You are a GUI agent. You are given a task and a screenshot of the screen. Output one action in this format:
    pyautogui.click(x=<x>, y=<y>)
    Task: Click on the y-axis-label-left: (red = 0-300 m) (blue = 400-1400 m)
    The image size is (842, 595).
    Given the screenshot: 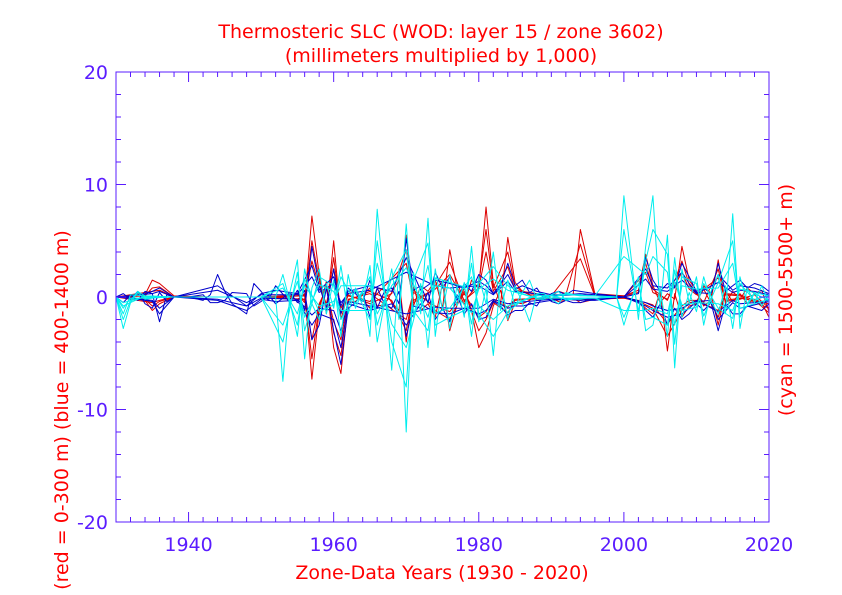 What is the action you would take?
    pyautogui.click(x=62, y=410)
    